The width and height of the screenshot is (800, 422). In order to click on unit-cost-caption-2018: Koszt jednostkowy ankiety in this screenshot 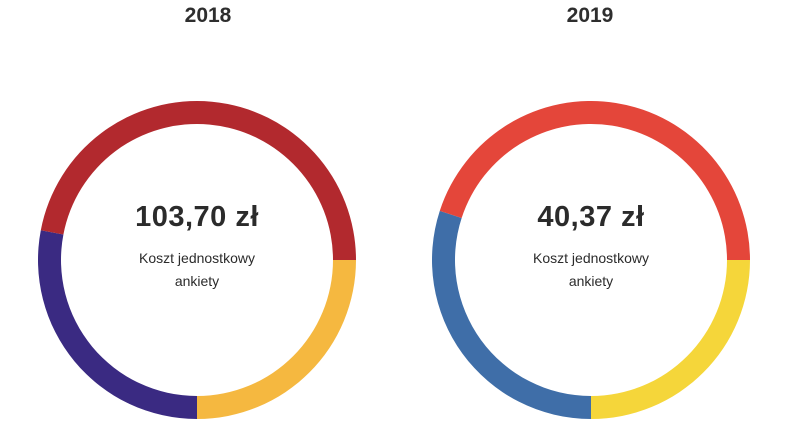, I will do `click(197, 270)`.